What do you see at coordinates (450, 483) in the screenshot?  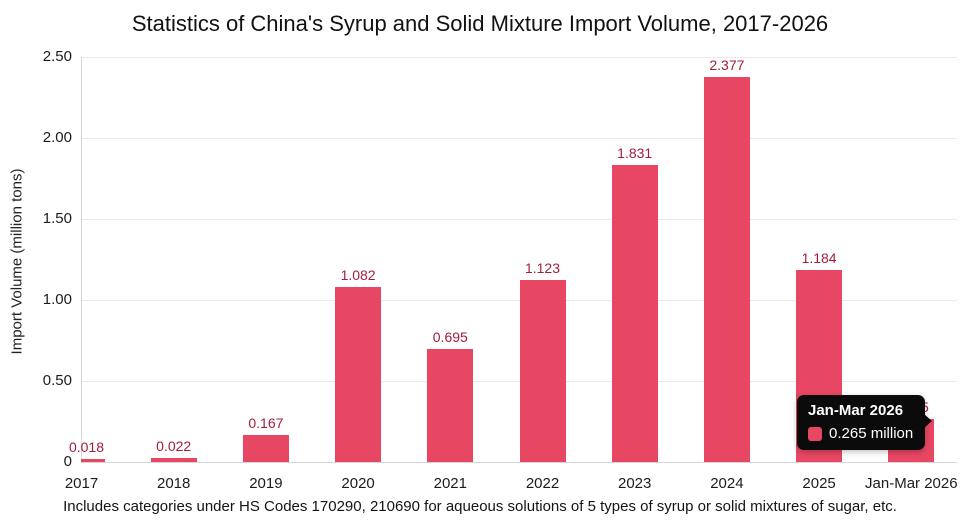 I see `x-tick-label: 2021` at bounding box center [450, 483].